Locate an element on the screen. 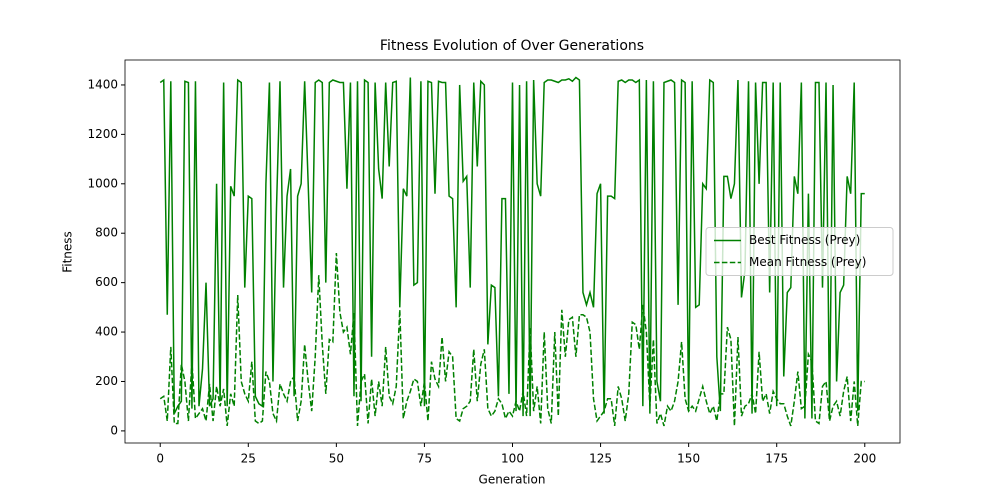  x-tick-label: 150 is located at coordinates (688, 459).